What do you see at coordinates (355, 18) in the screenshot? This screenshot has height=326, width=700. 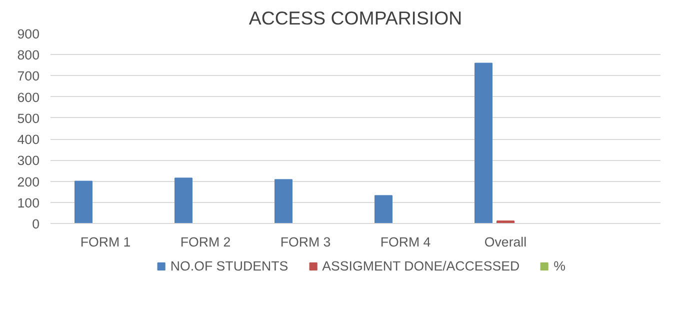 I see `chart-title: ACCESS COMPARISION` at bounding box center [355, 18].